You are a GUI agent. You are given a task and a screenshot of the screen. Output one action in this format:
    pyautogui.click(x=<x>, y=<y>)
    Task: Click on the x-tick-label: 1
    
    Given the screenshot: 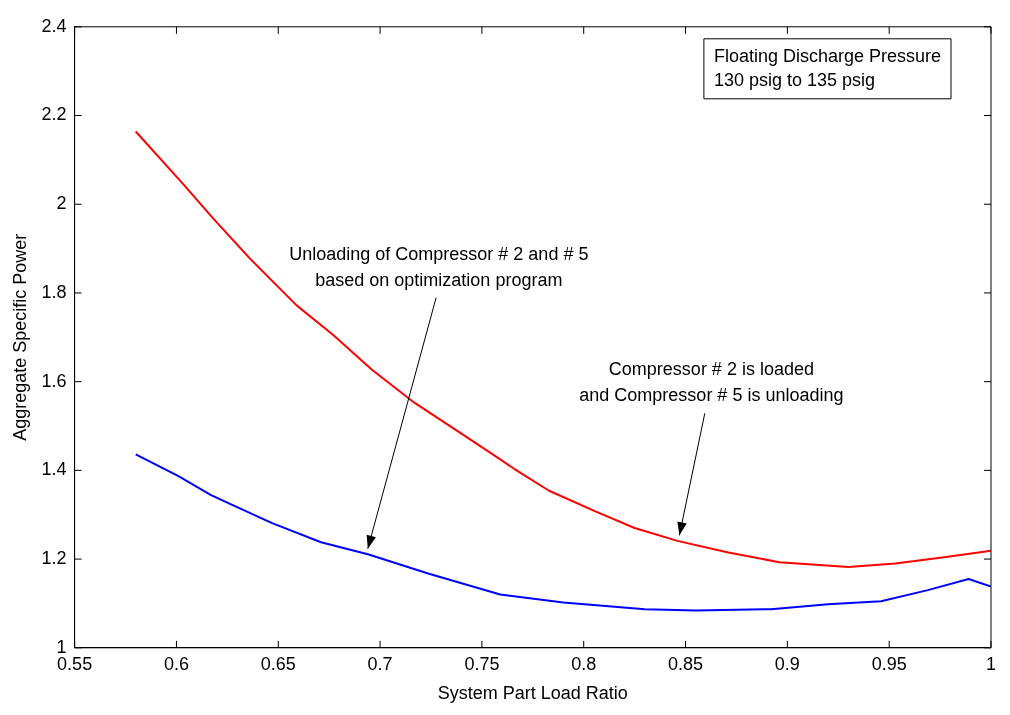 What is the action you would take?
    pyautogui.click(x=990, y=663)
    